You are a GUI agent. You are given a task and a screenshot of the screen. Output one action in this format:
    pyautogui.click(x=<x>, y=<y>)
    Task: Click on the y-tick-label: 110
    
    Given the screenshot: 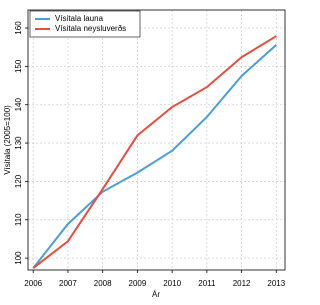 What is the action you would take?
    pyautogui.click(x=18, y=219)
    